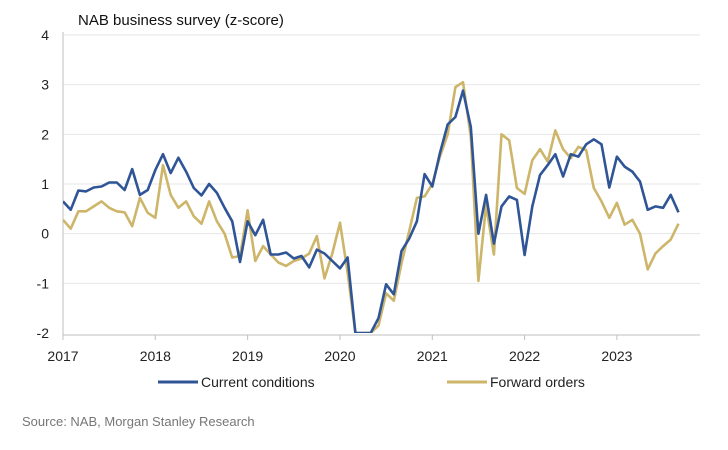  I want to click on x-tick-labels: 2017 2018 2019 2020 2021 2022 2023, so click(339, 356).